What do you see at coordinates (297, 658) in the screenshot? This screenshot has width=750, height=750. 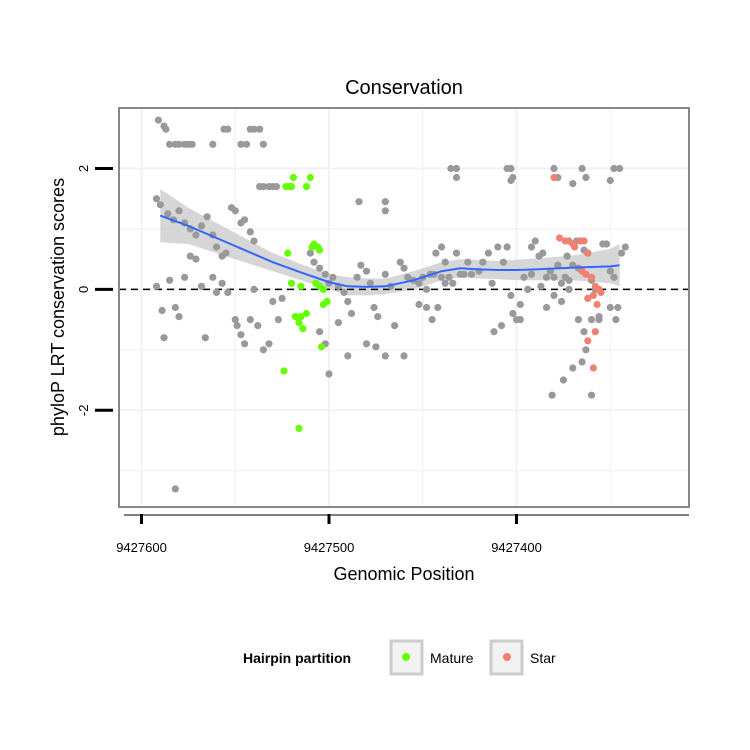 I see `legend-title: Hairpin partition` at bounding box center [297, 658].